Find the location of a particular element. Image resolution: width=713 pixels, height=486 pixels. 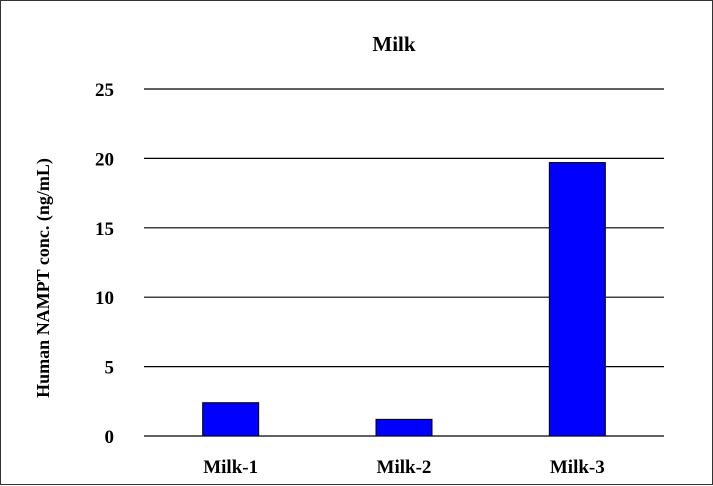

x-tick-labels: Milk-1 Milk-2 Milk-3 is located at coordinates (404, 467).